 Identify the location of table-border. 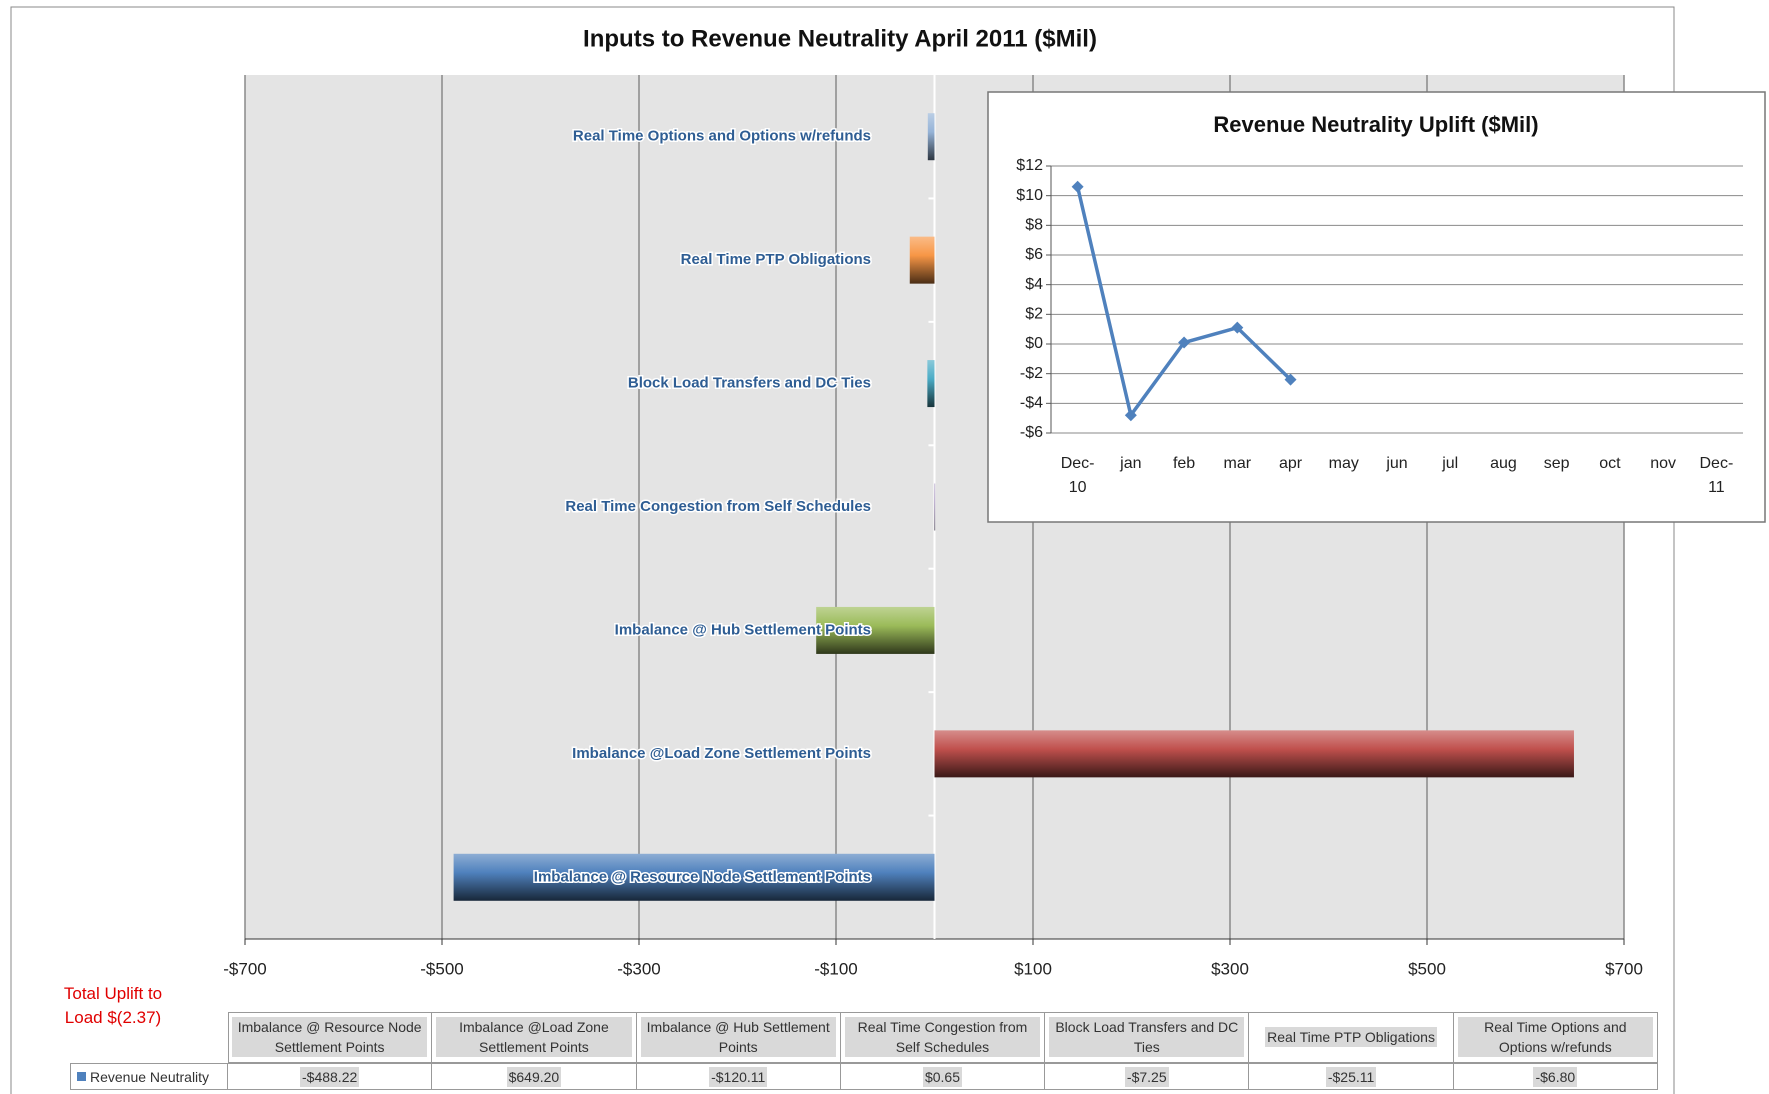
(943, 1037).